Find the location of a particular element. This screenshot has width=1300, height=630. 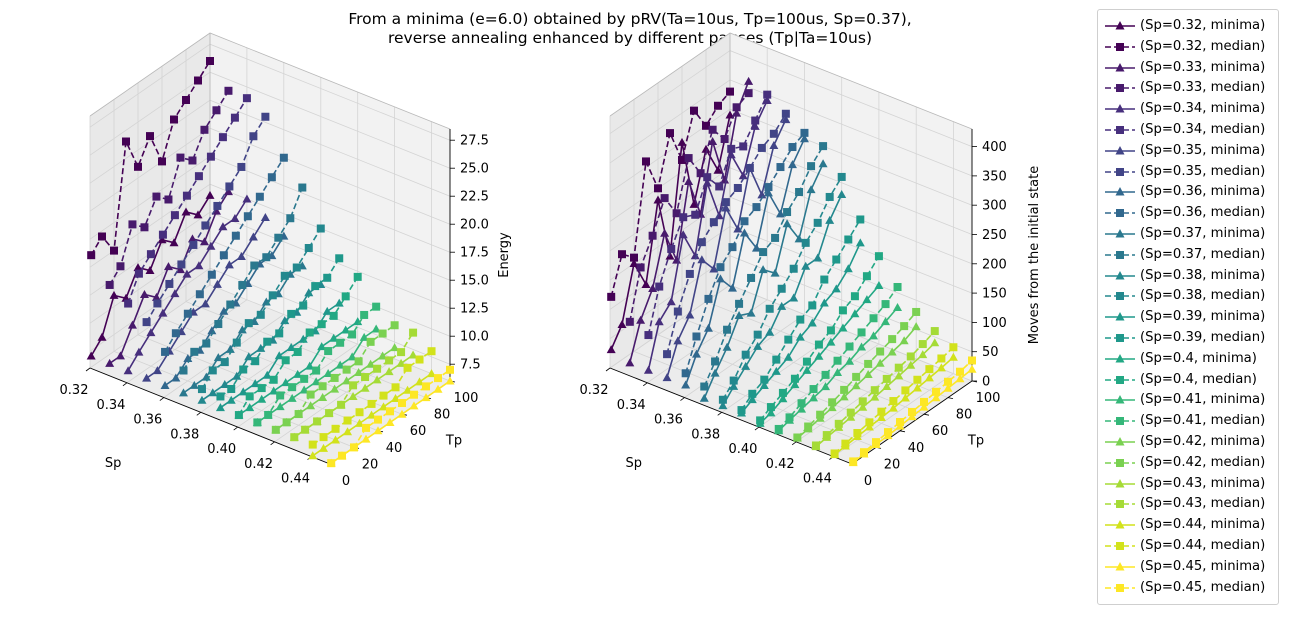

series-sp-0.39 is located at coordinates (801, 316).